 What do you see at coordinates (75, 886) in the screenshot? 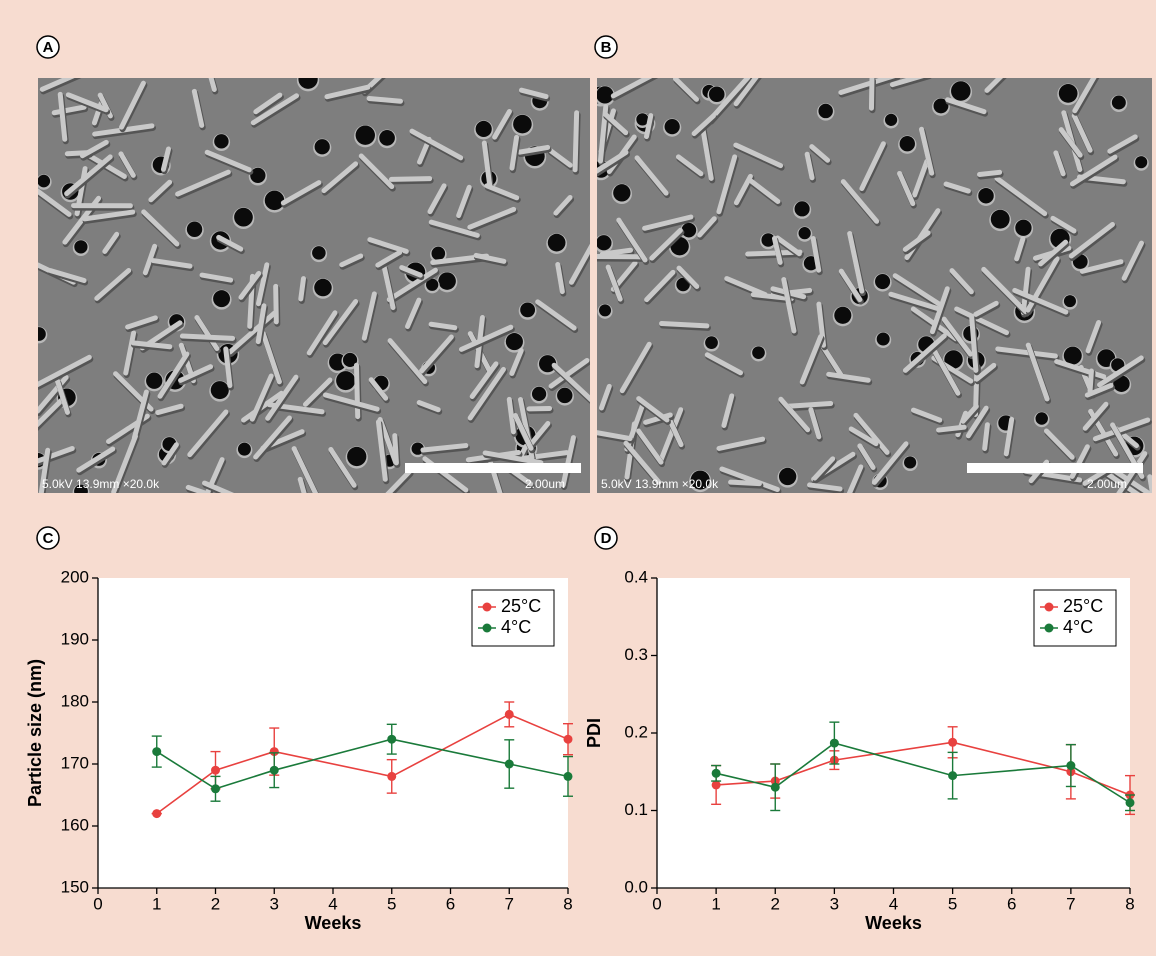
I see `y-tick-label: 150` at bounding box center [75, 886].